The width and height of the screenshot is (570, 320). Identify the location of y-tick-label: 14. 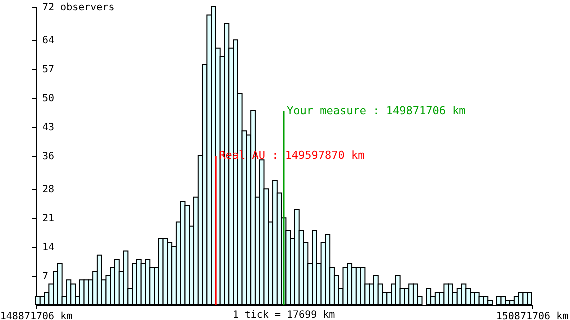
(48, 248).